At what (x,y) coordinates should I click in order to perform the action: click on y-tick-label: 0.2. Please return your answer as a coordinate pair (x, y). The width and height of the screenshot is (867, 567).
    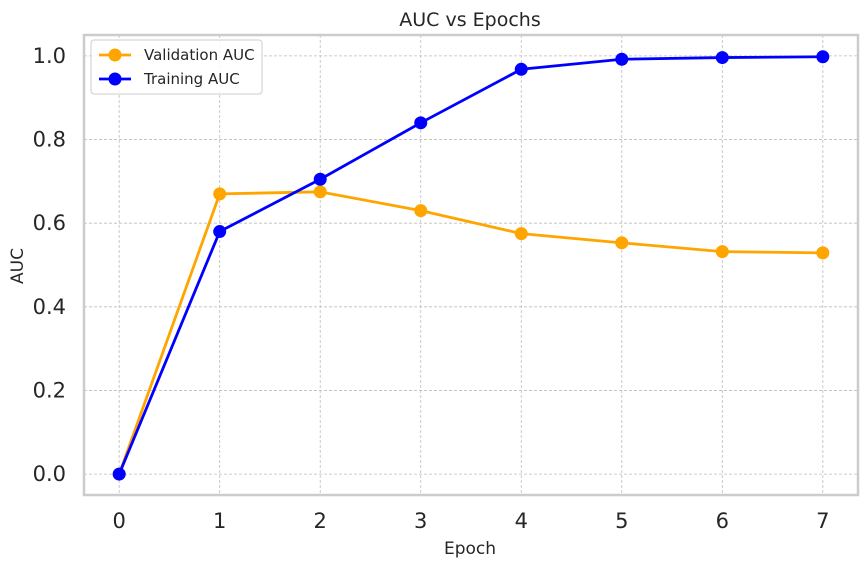
    Looking at the image, I should click on (49, 390).